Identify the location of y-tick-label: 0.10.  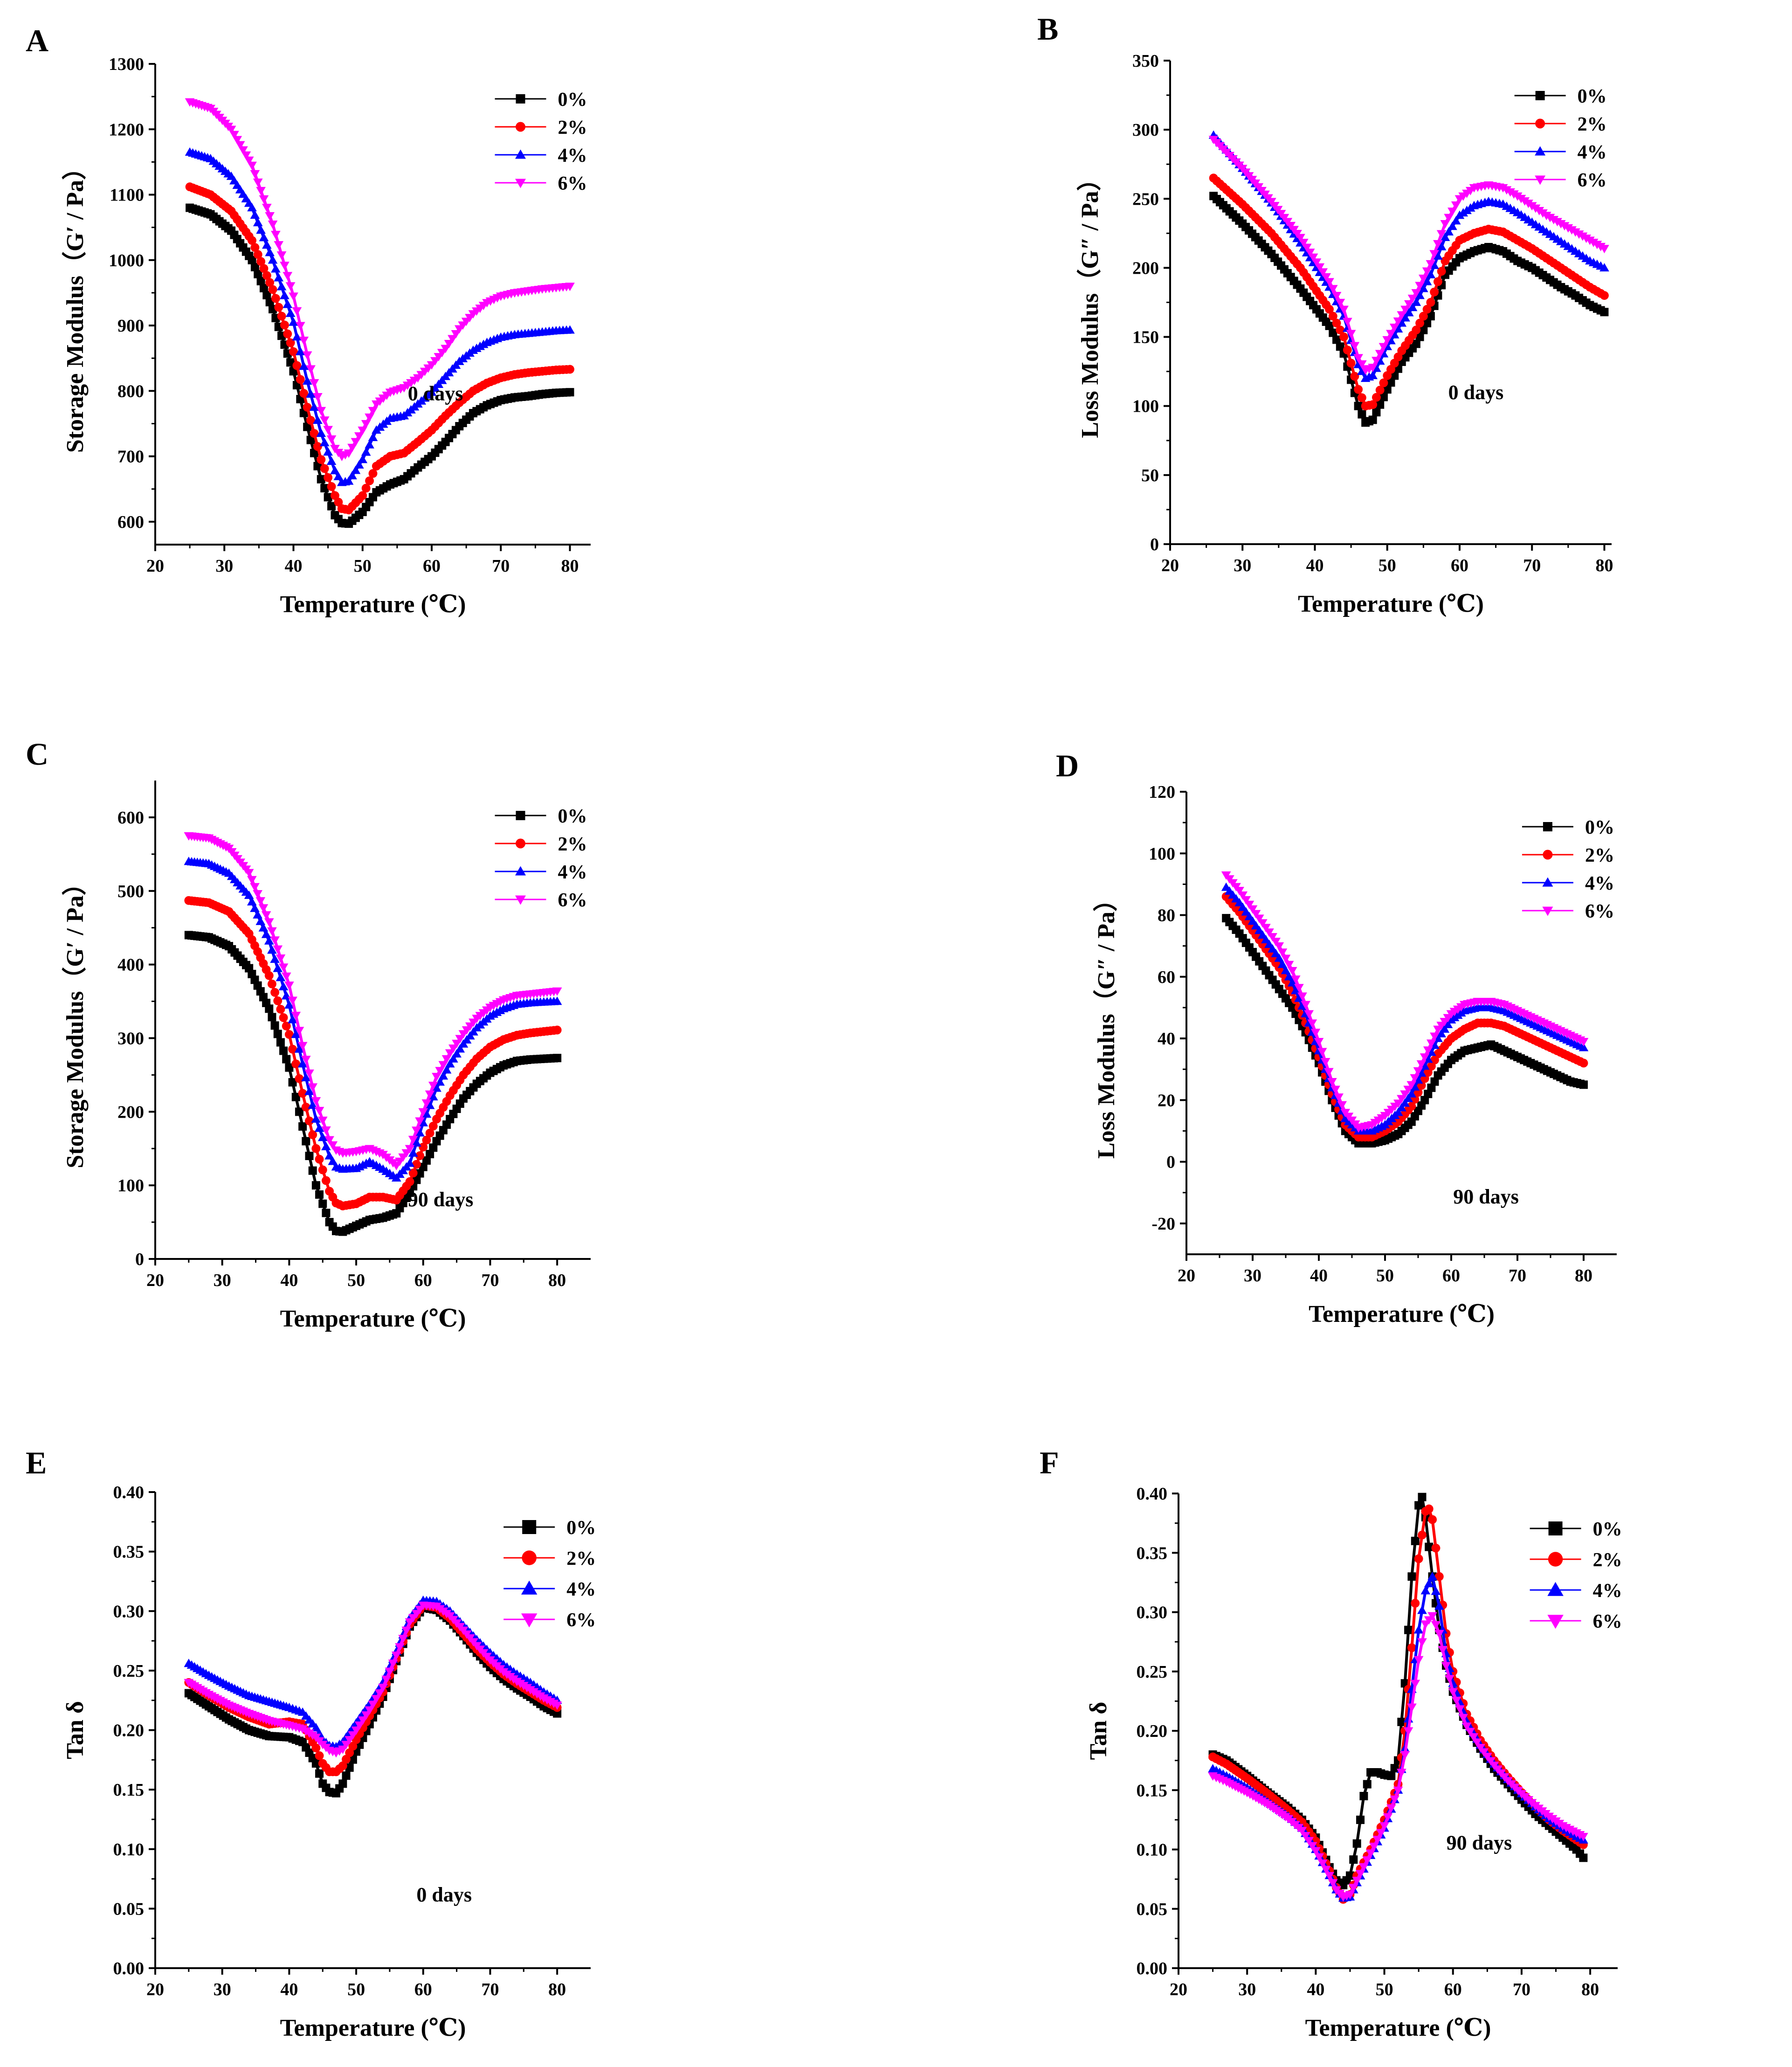
(1152, 1850).